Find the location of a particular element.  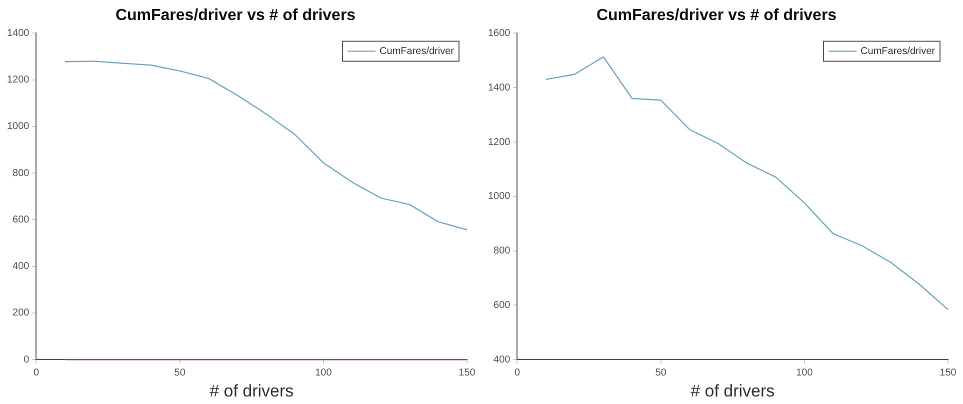

y-tick-label: 0 is located at coordinates (27, 360).